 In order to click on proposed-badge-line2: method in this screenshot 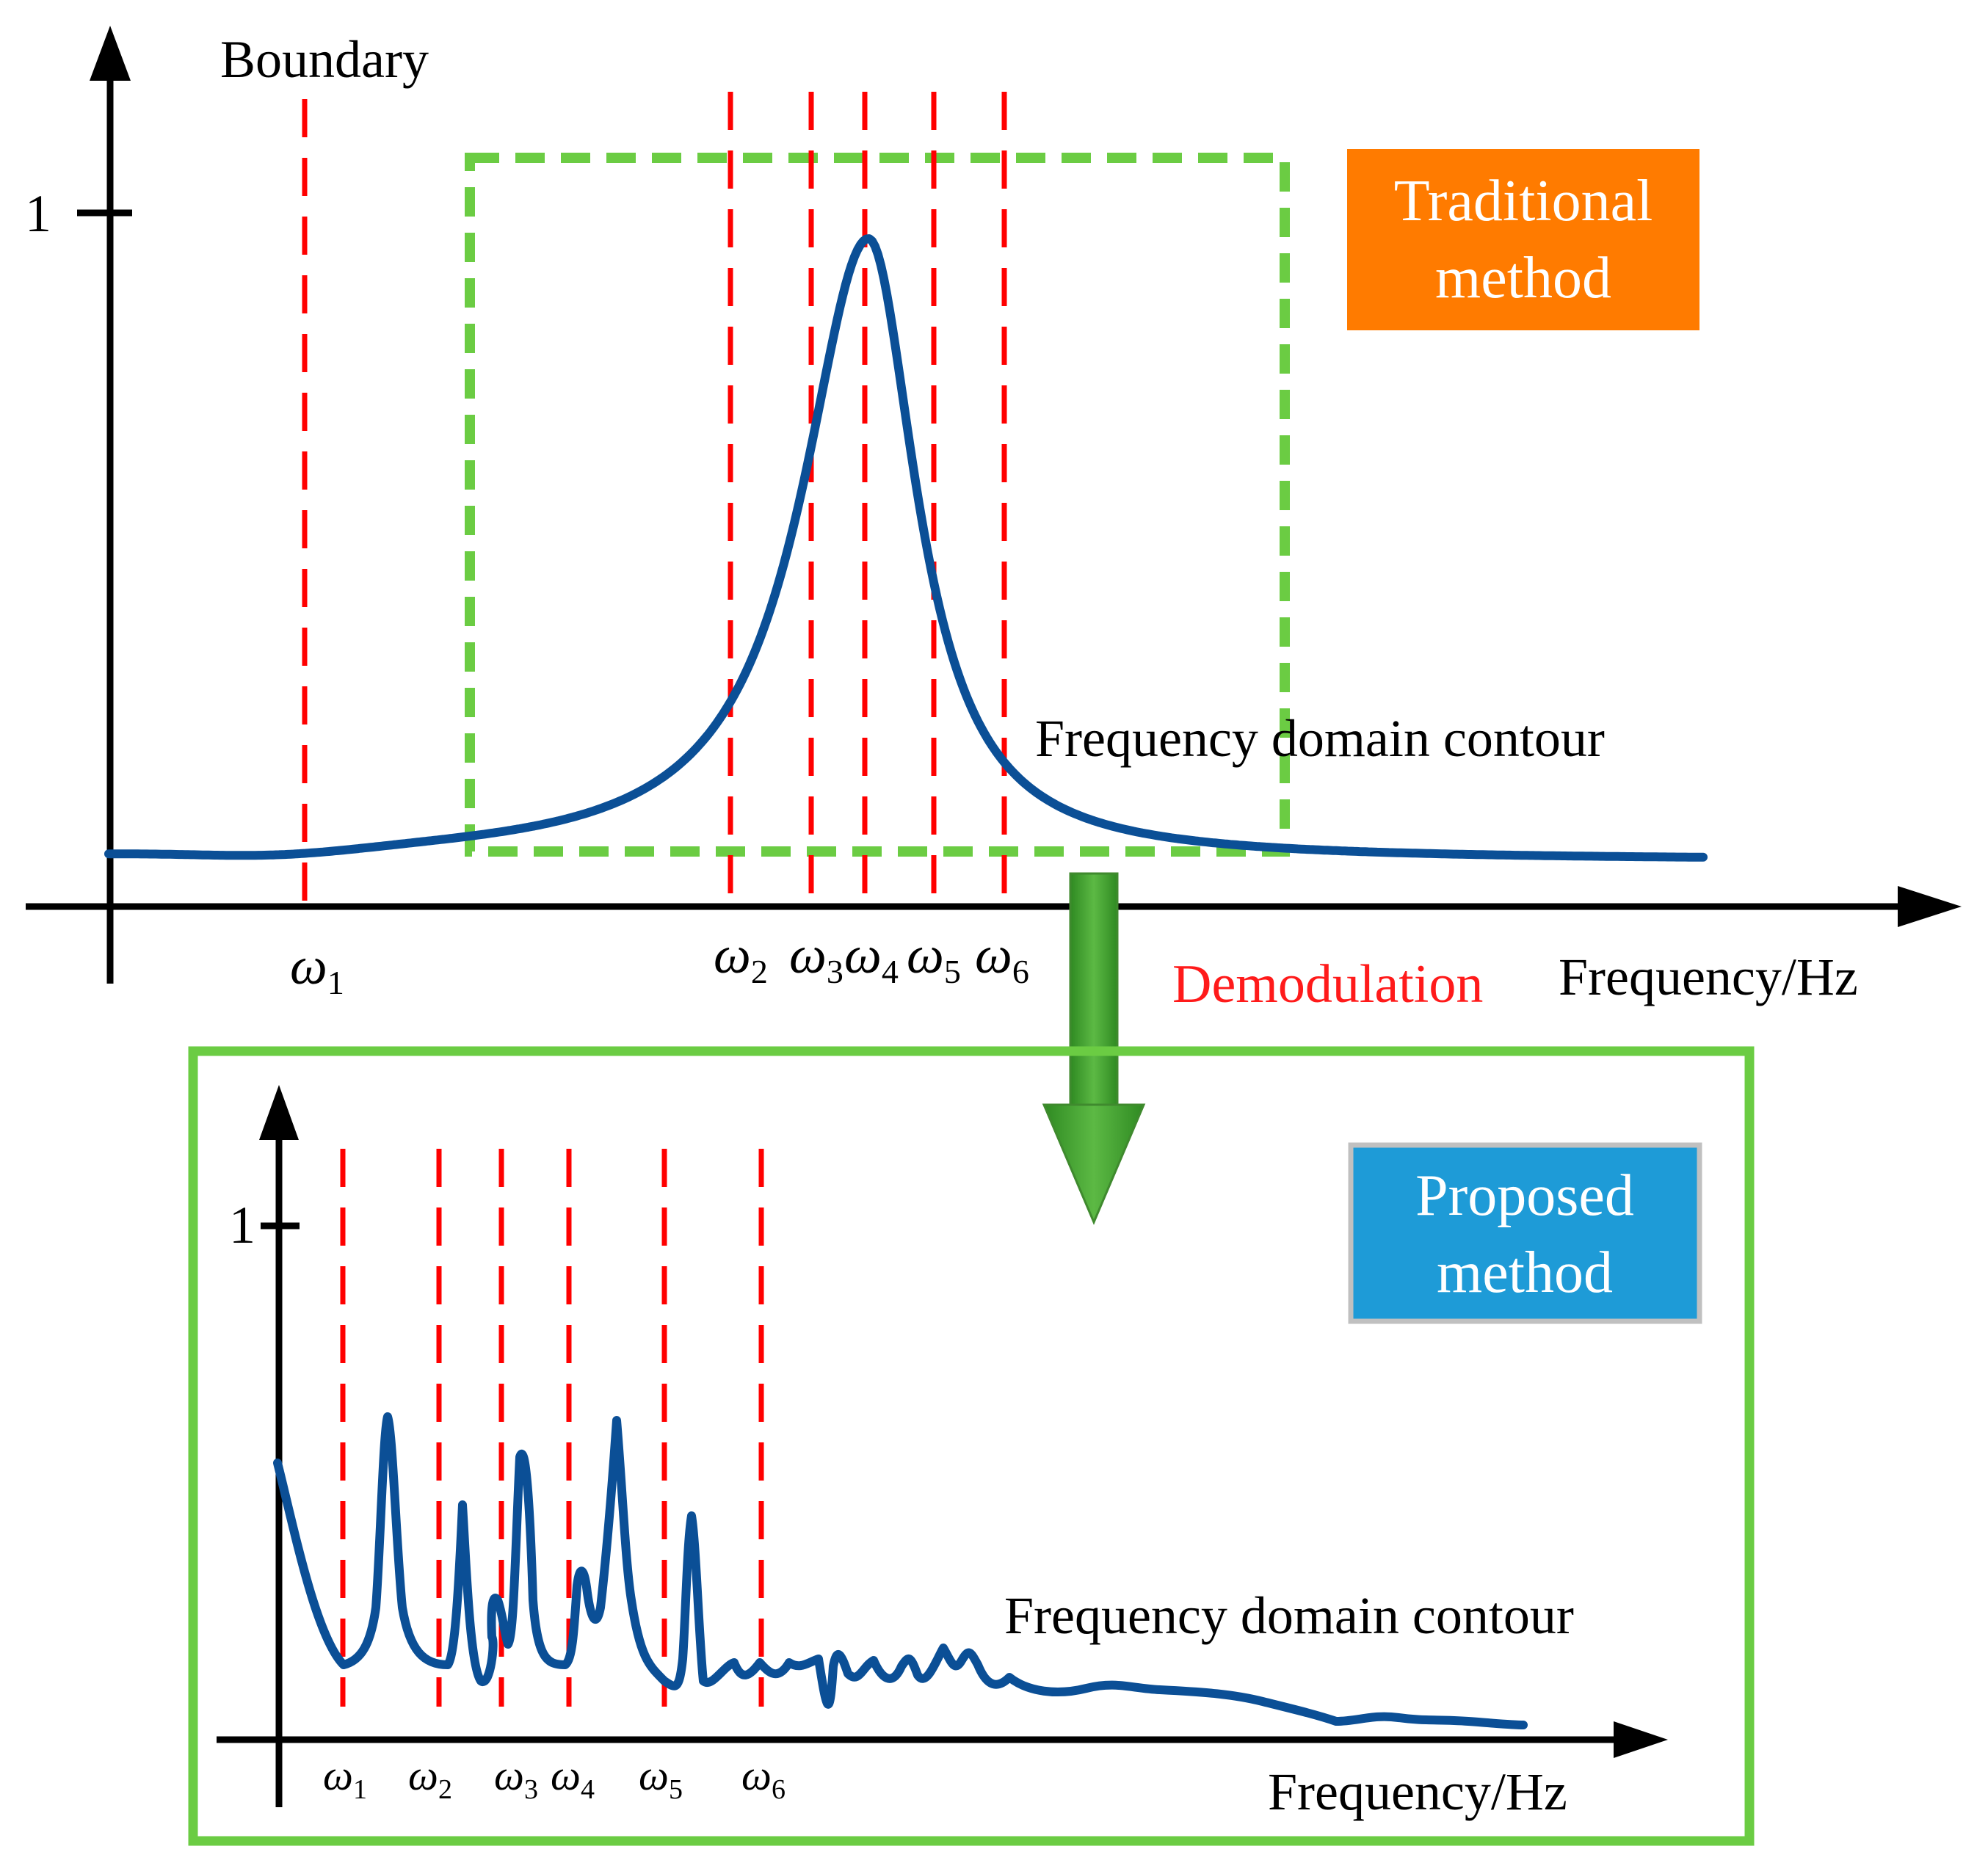, I will do `click(1525, 1273)`.